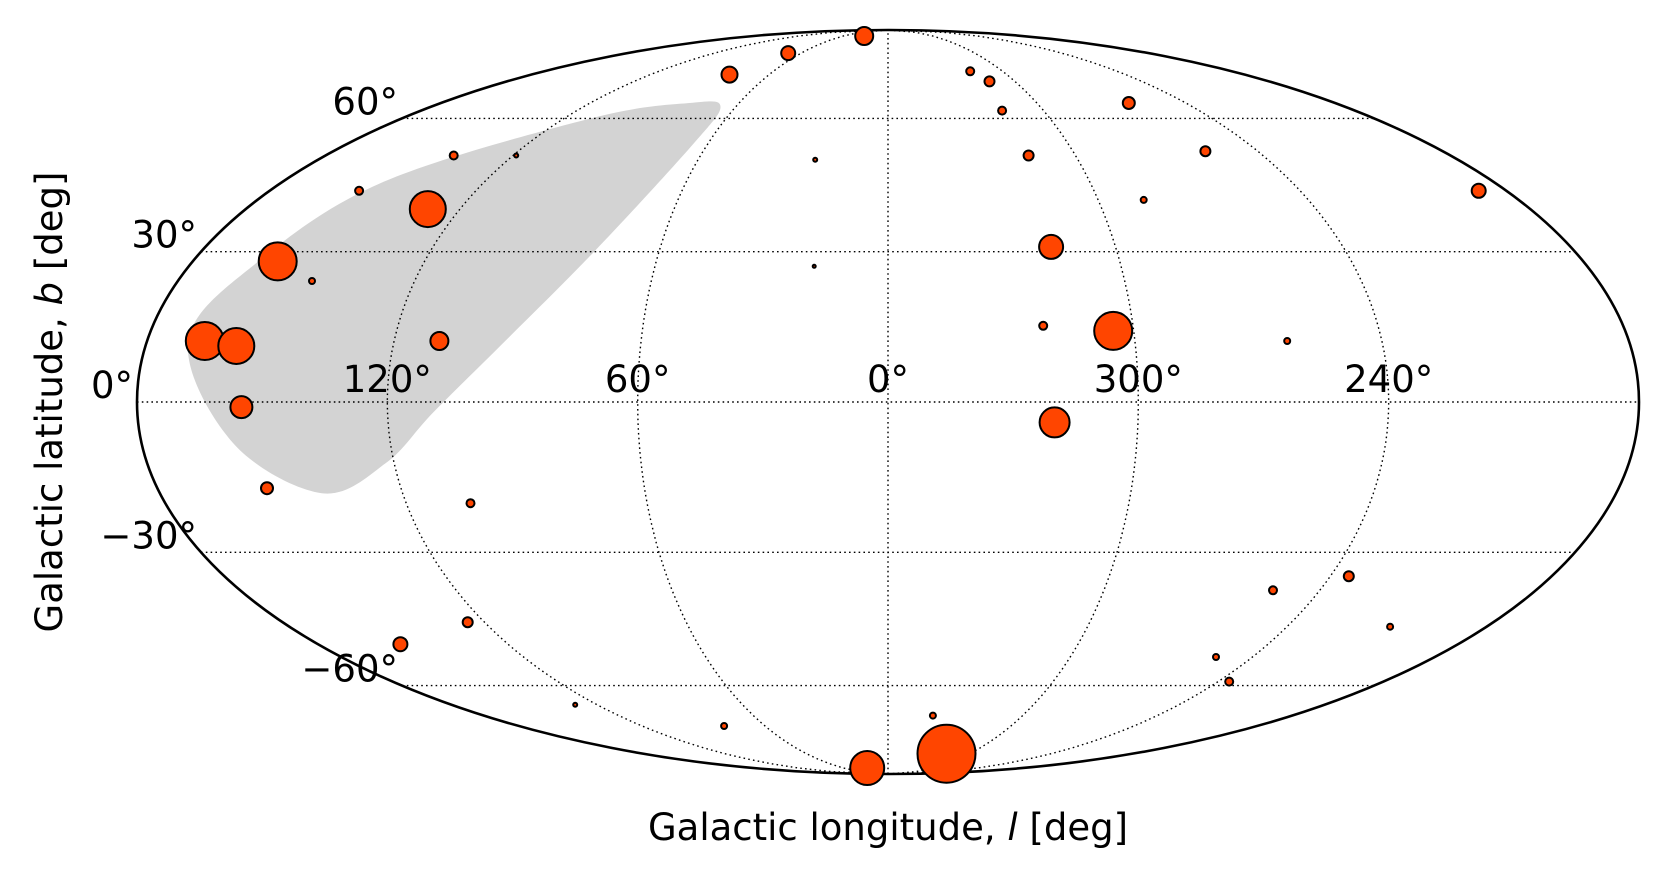 The width and height of the screenshot is (1662, 889). Describe the element at coordinates (365, 101) in the screenshot. I see `latitude-tick-label: 60°` at that location.